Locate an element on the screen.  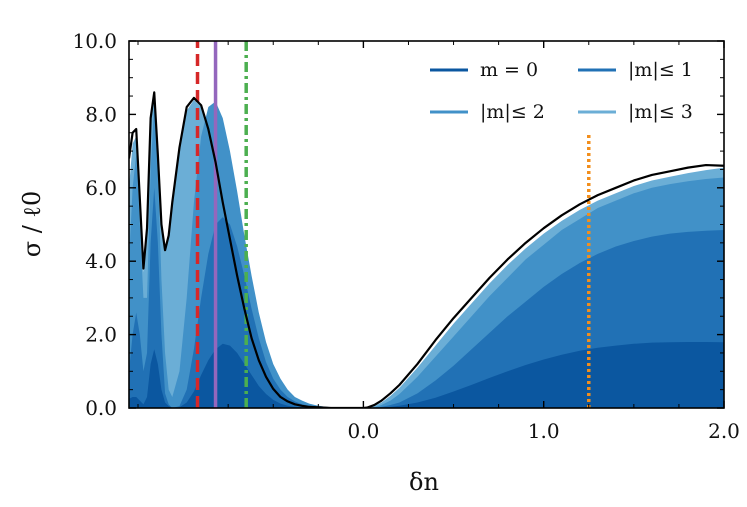
y-tick-label: 10.0 is located at coordinates (94, 41).